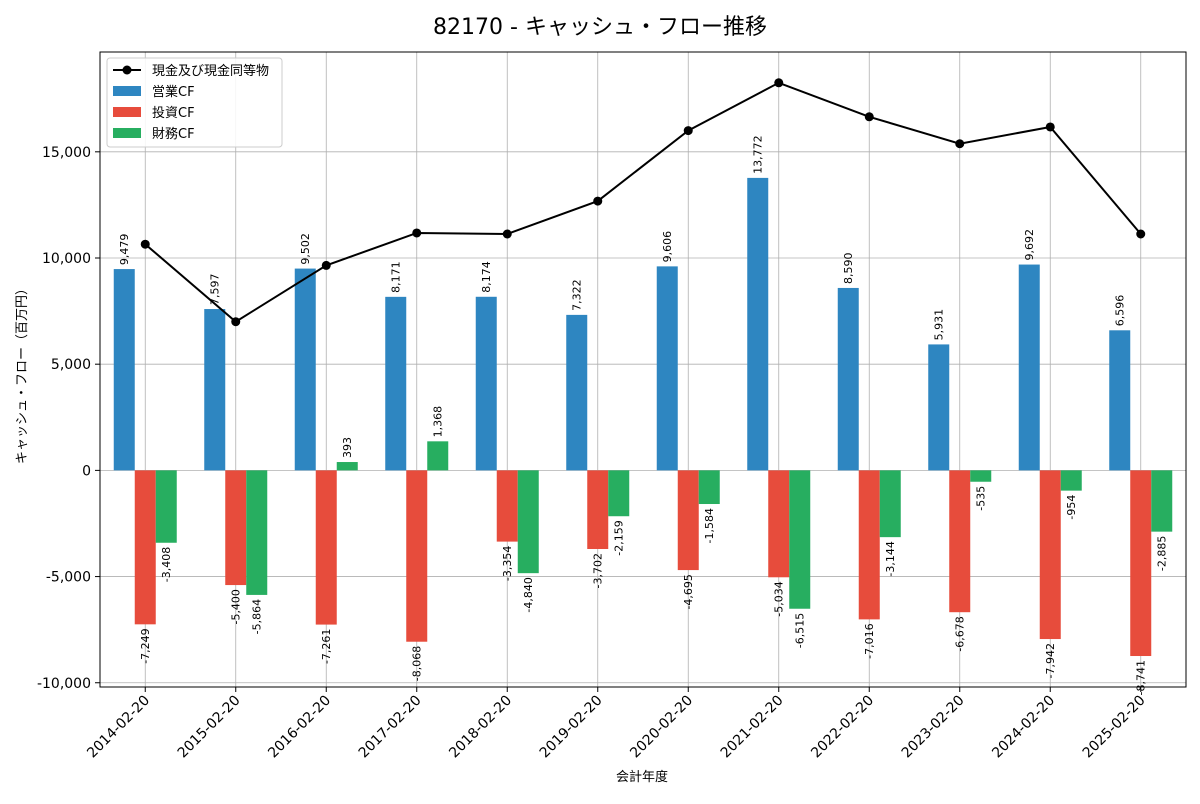 The height and width of the screenshot is (804, 1200). Describe the element at coordinates (779, 598) in the screenshot. I see `data-label: -5,034` at that location.